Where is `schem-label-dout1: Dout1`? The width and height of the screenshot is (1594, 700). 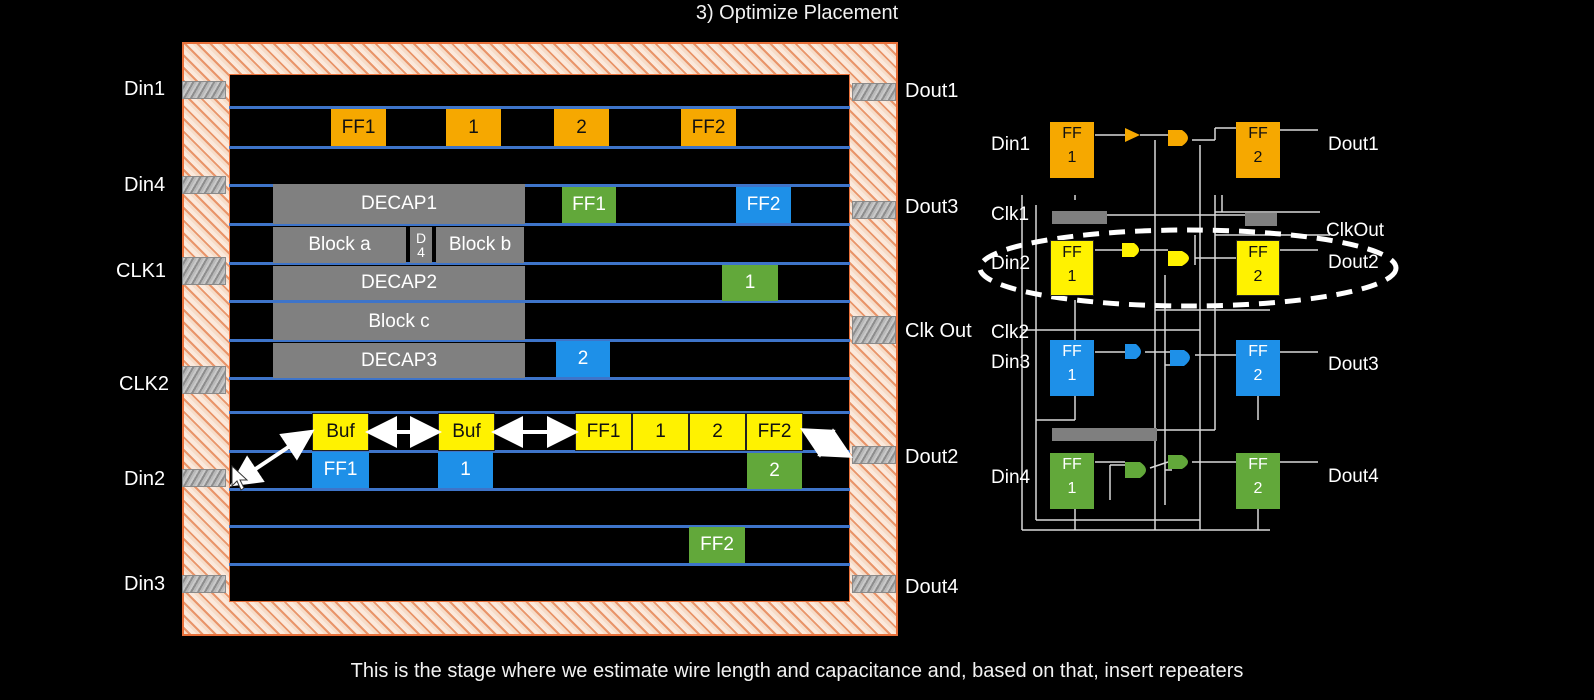
schem-label-dout1: Dout1 is located at coordinates (1353, 144).